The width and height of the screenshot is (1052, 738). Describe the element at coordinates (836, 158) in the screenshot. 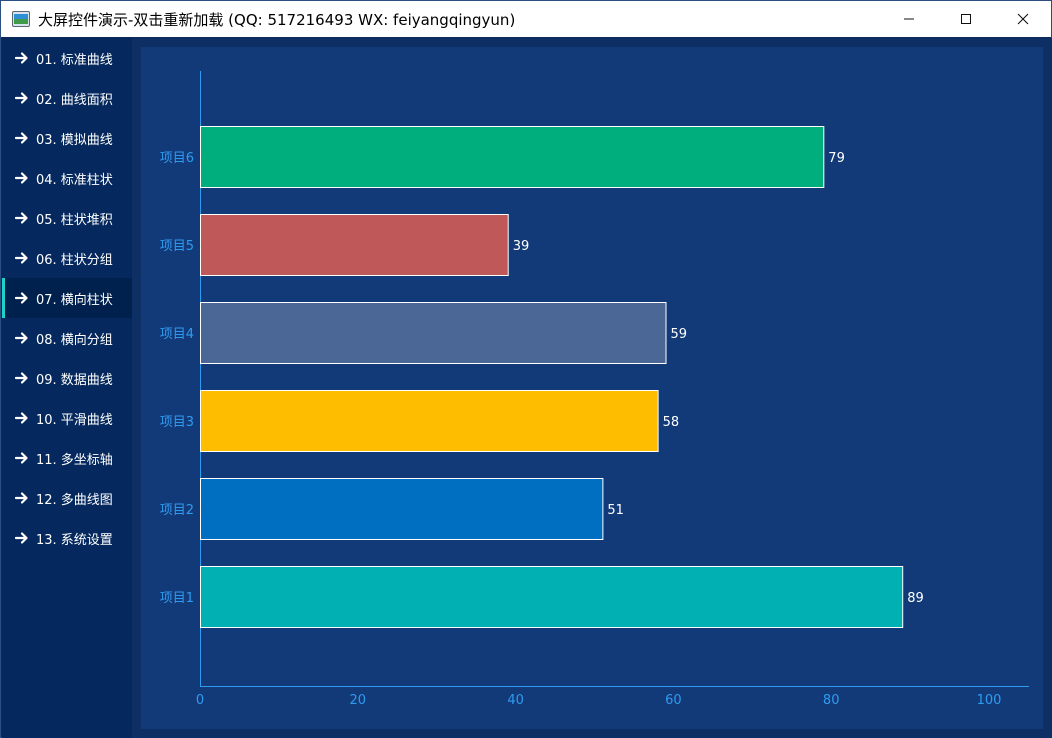

I see `value-label: 79` at that location.